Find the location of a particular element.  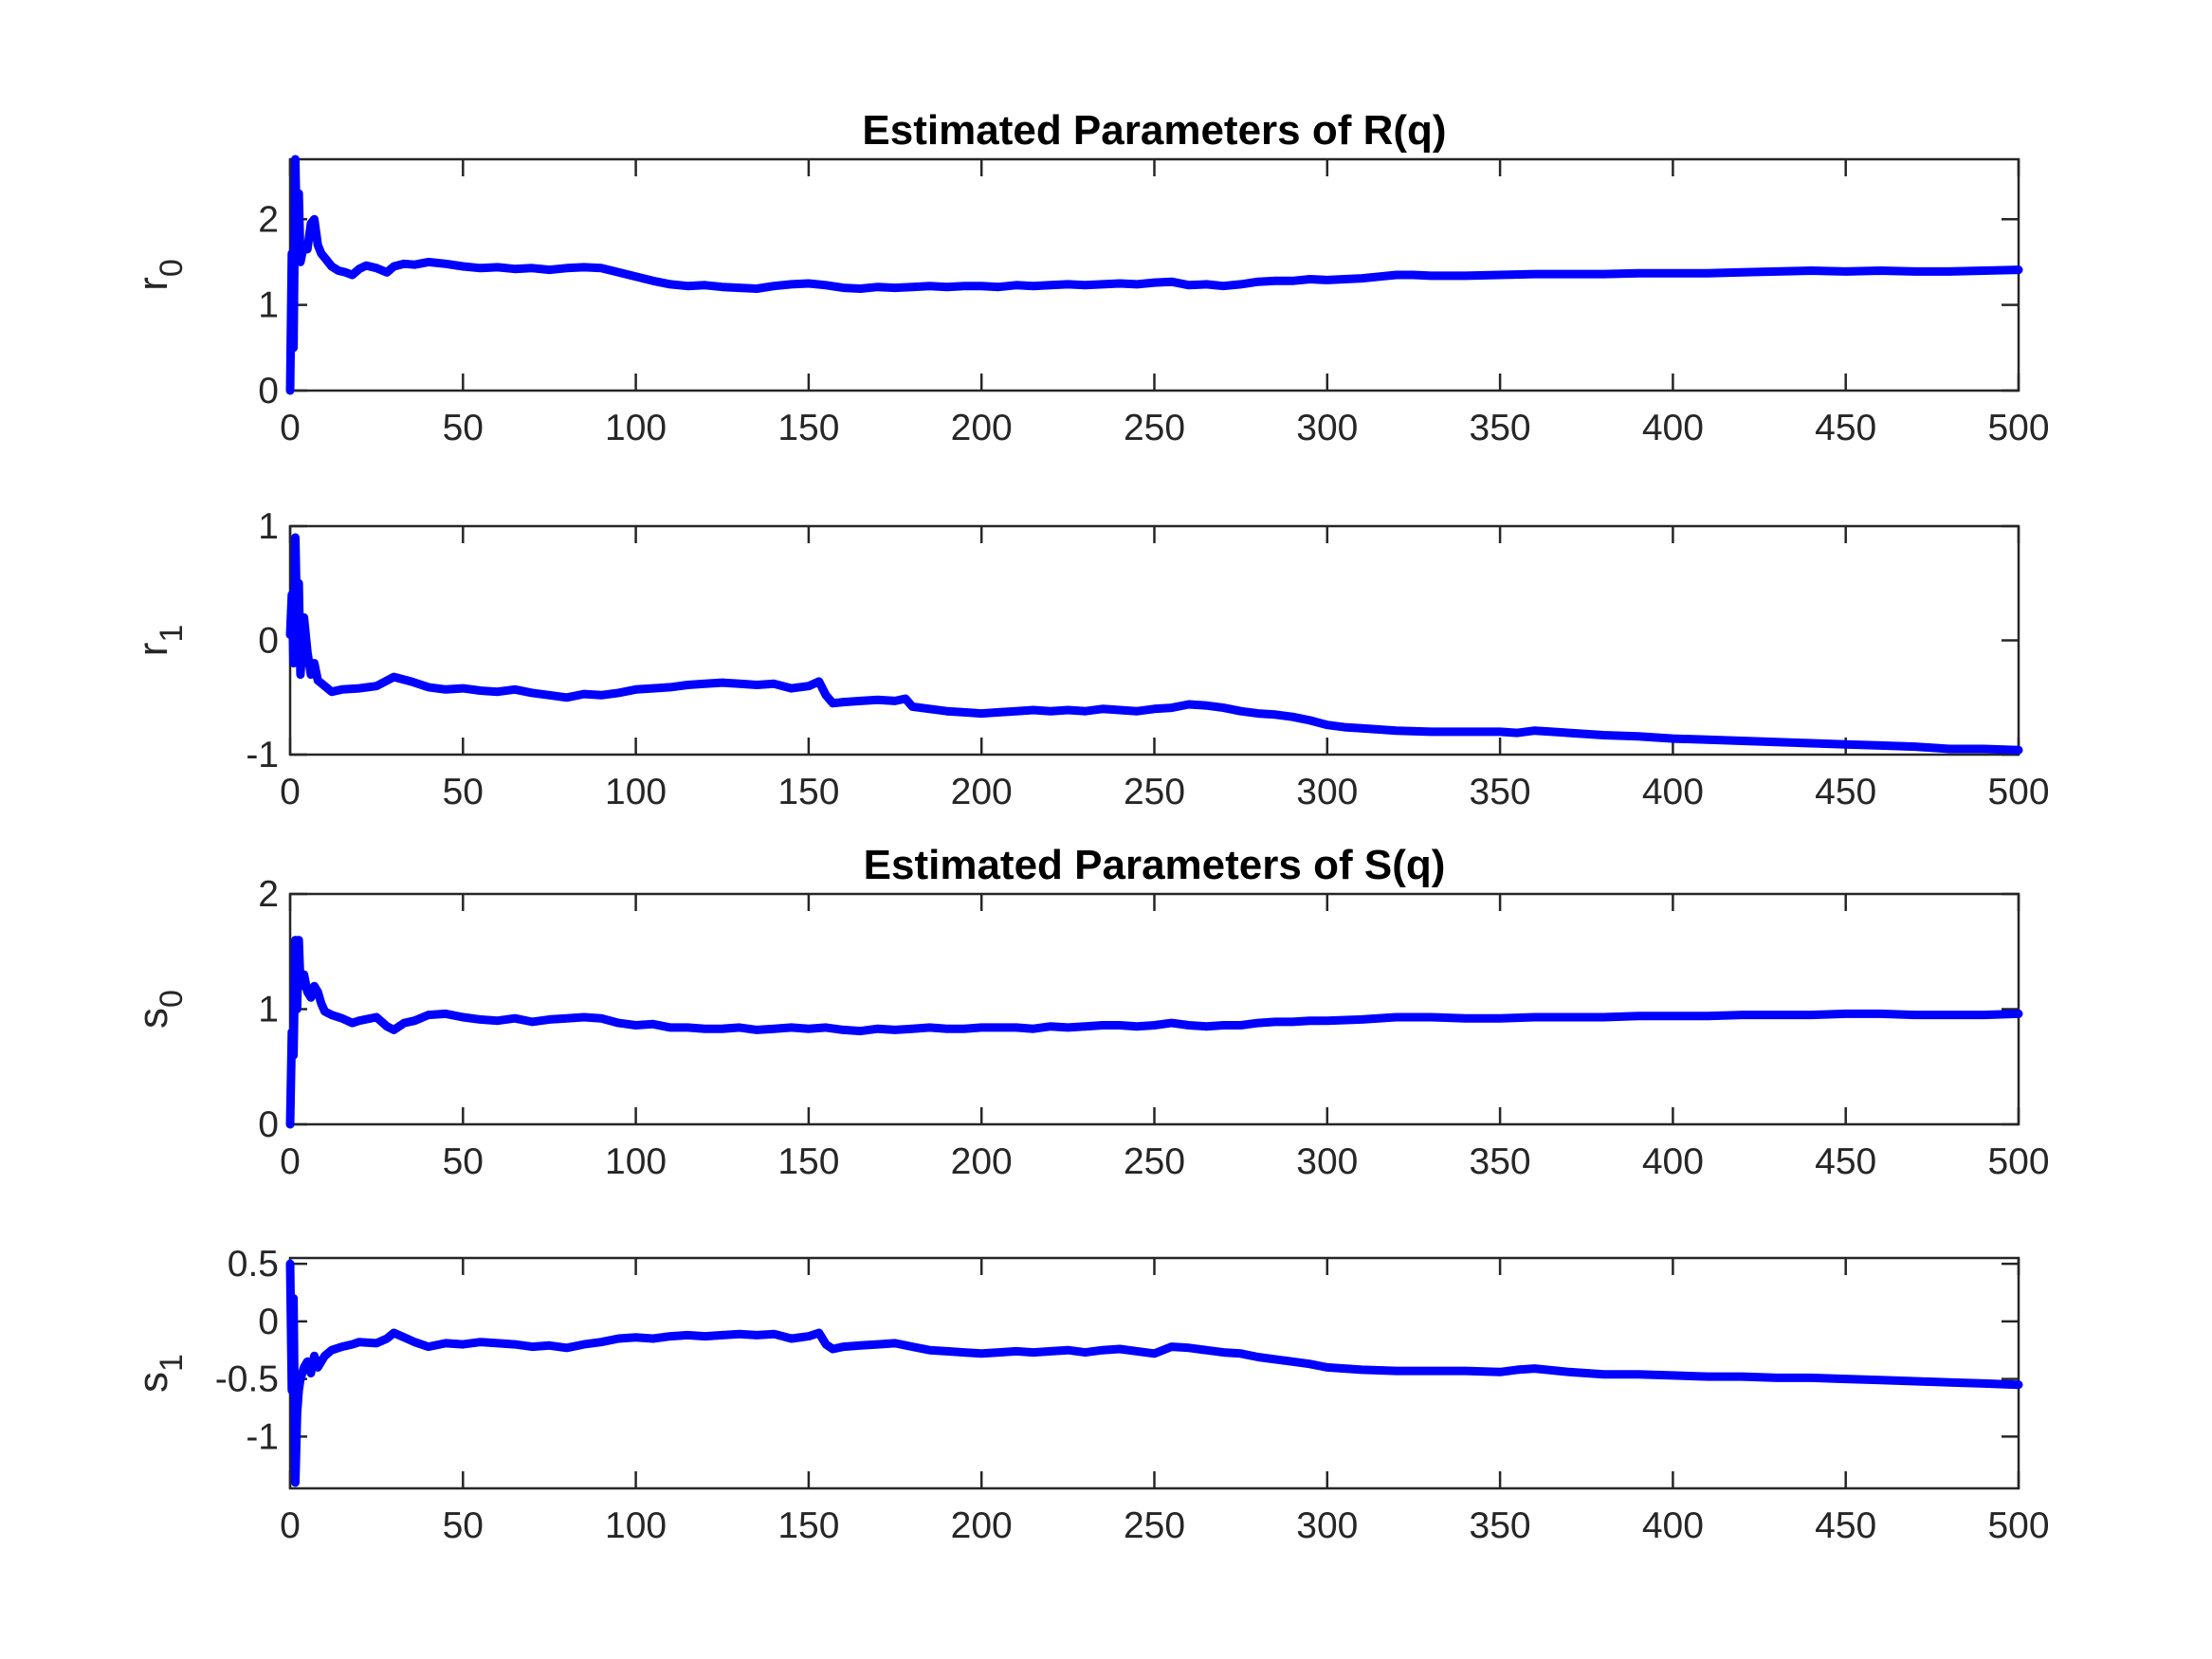

y-axis-label: s0 is located at coordinates (160, 1009).